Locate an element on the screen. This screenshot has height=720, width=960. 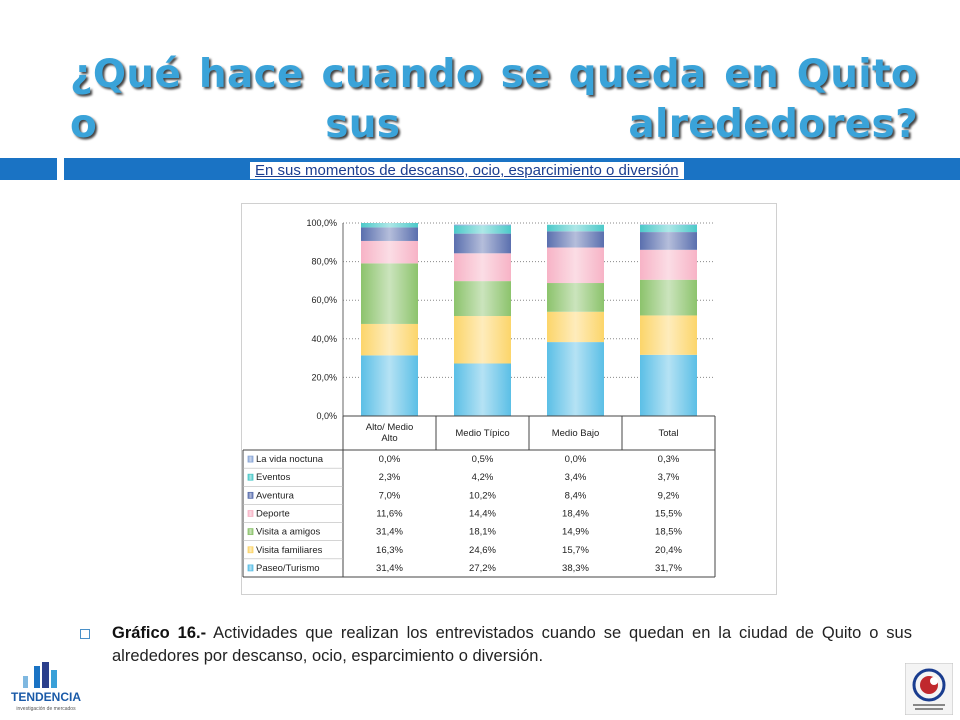
y-tick-label: 80,0% is located at coordinates (324, 262).